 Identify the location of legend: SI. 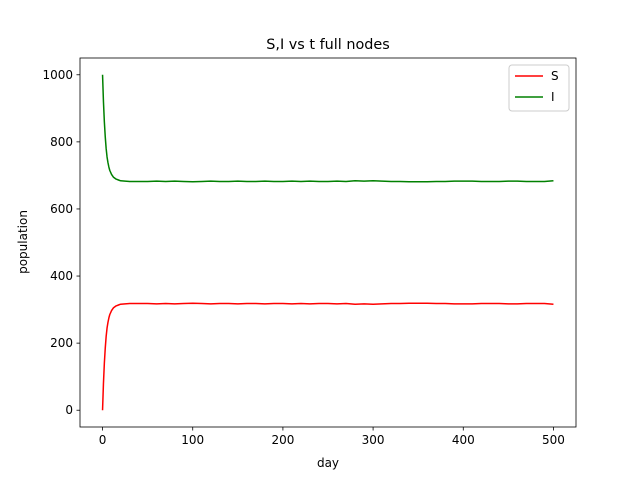
(539, 88).